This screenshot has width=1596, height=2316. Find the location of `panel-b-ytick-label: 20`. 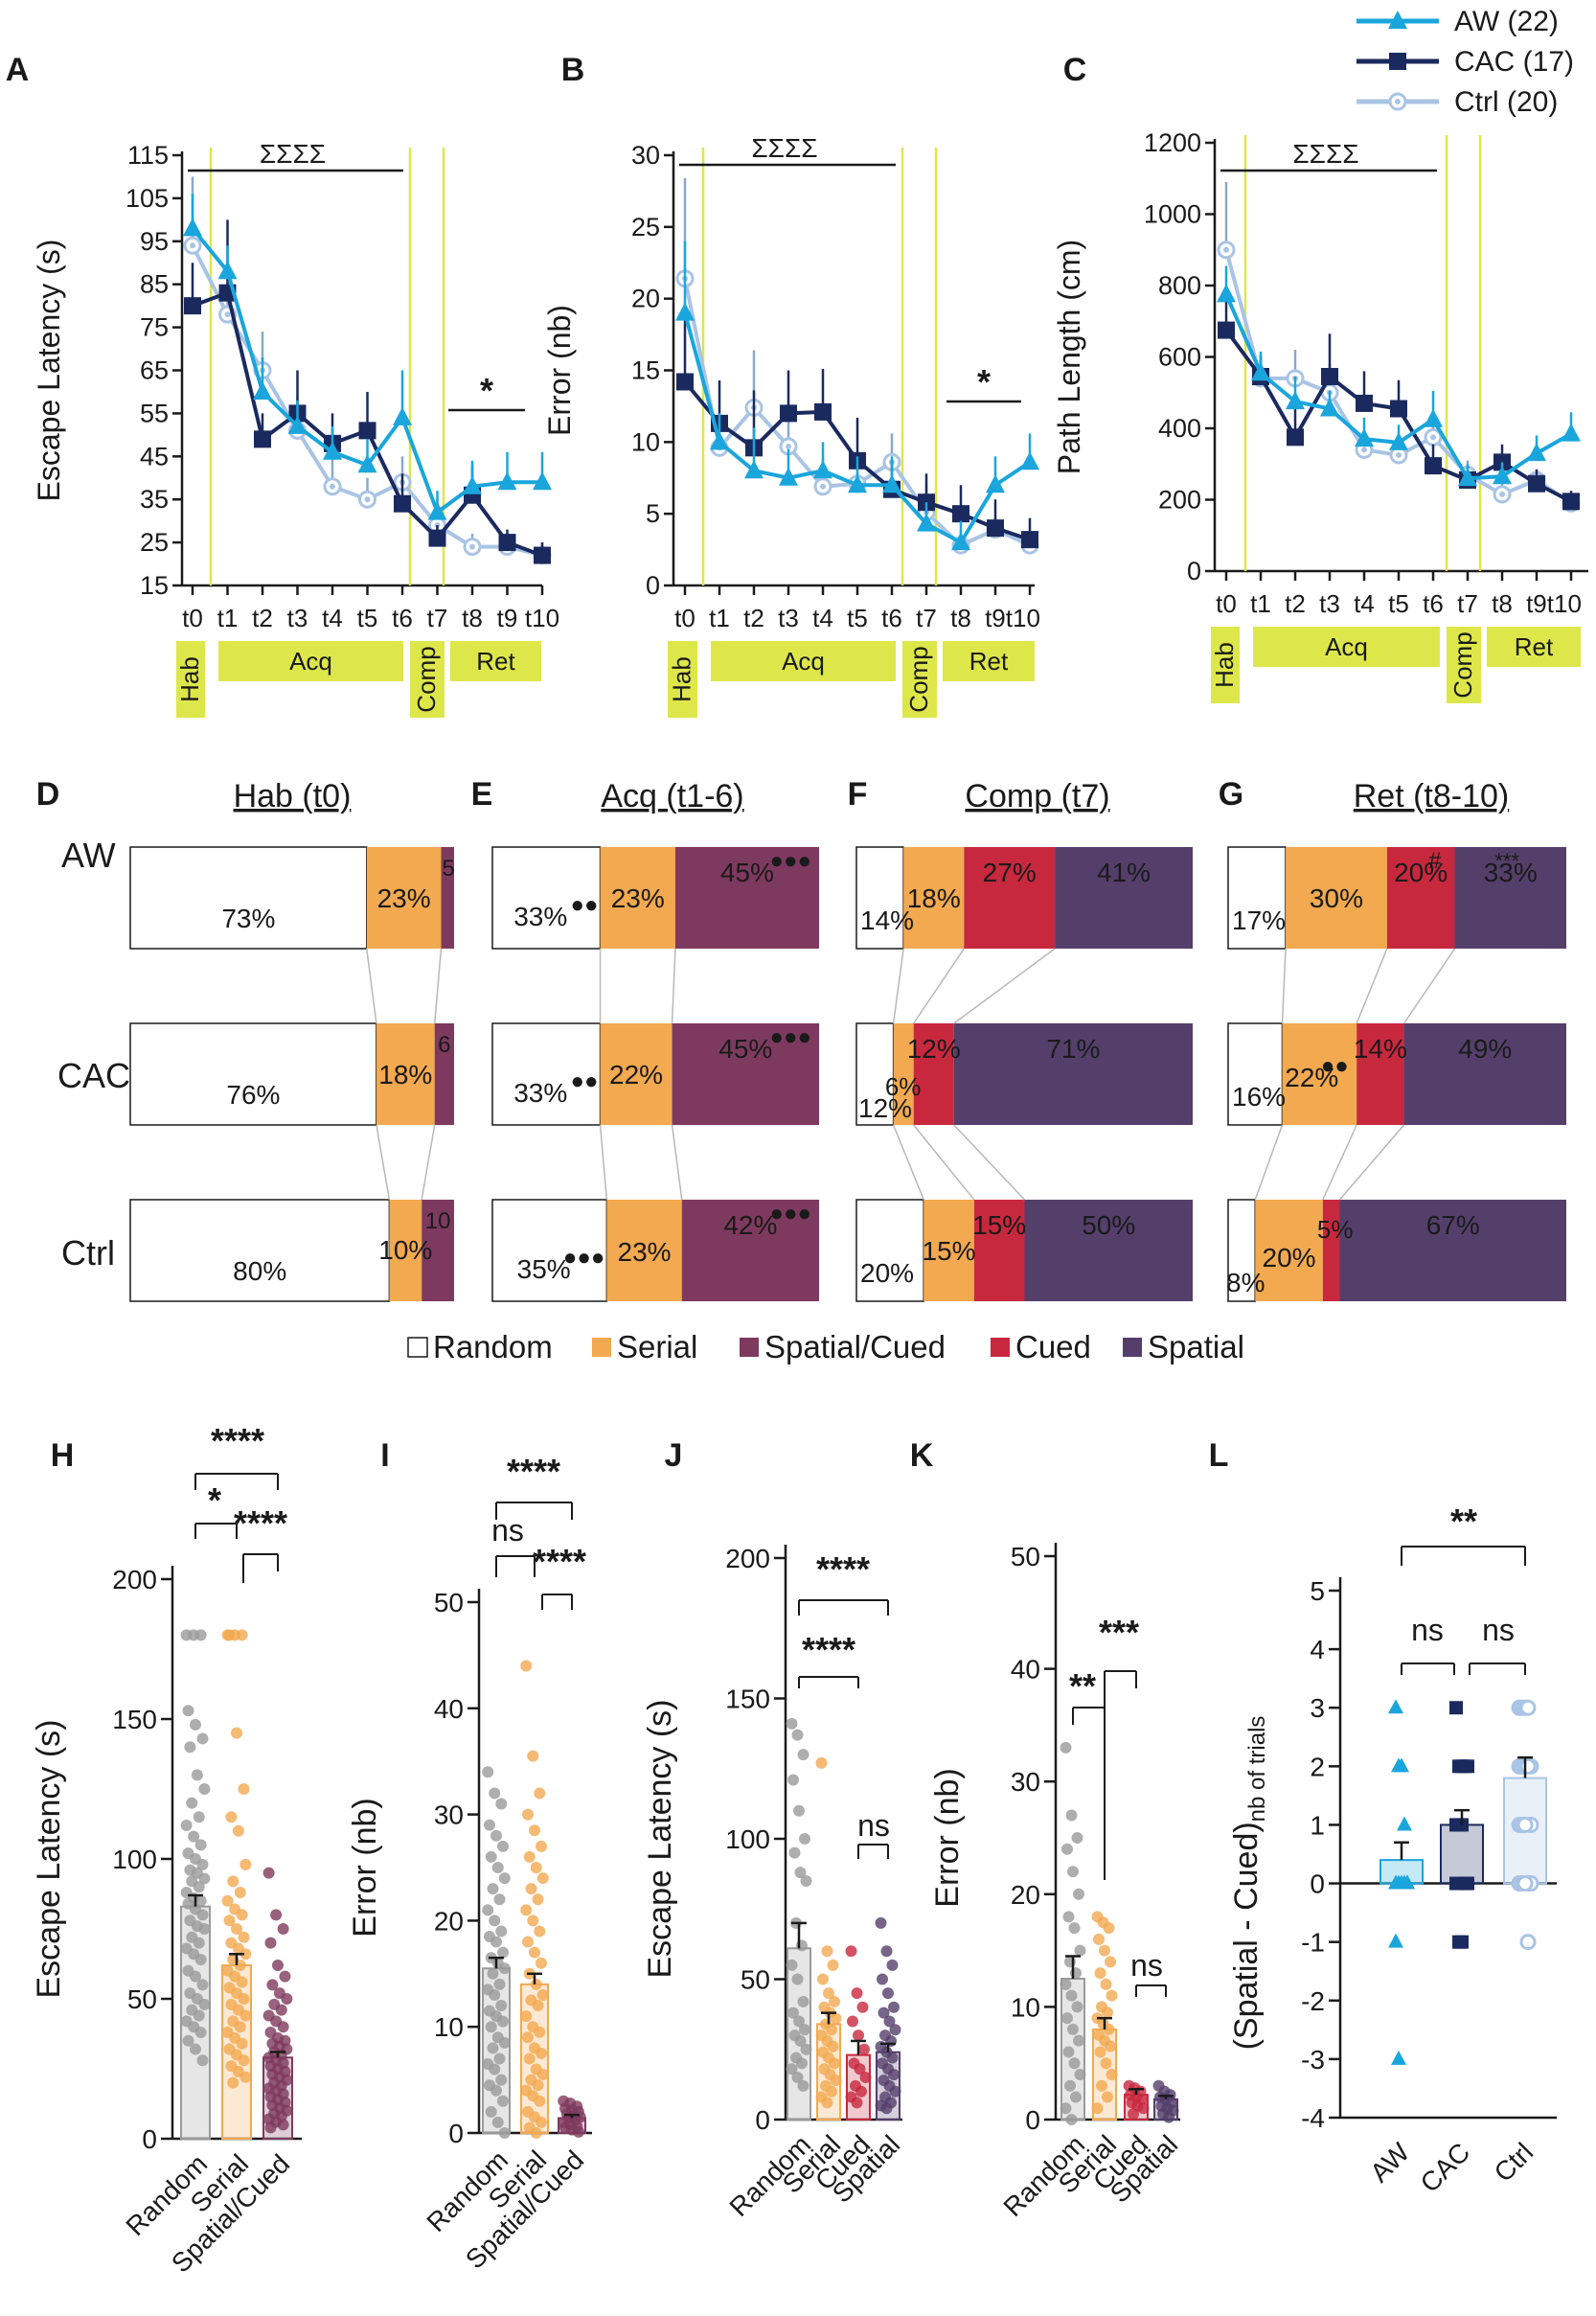

panel-b-ytick-label: 20 is located at coordinates (645, 299).